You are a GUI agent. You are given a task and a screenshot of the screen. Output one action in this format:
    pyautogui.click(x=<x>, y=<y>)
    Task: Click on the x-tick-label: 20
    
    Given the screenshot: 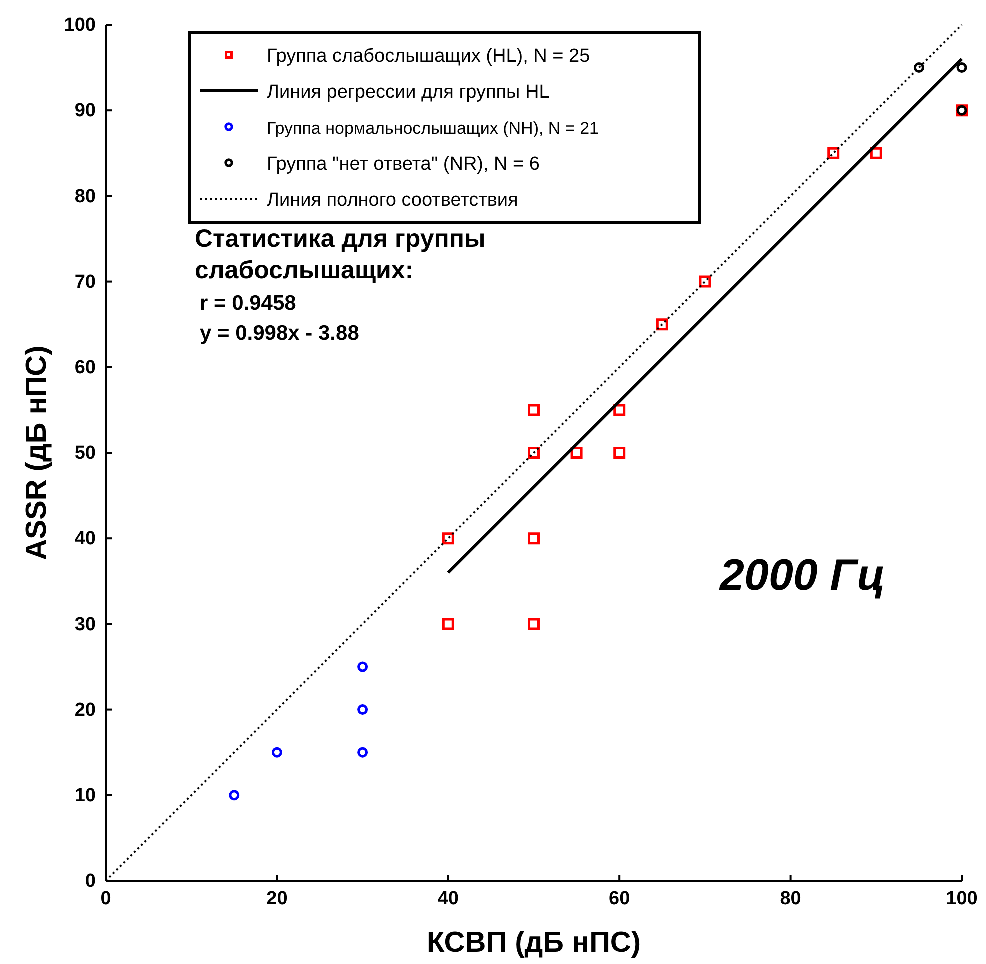 What is the action you would take?
    pyautogui.click(x=277, y=899)
    